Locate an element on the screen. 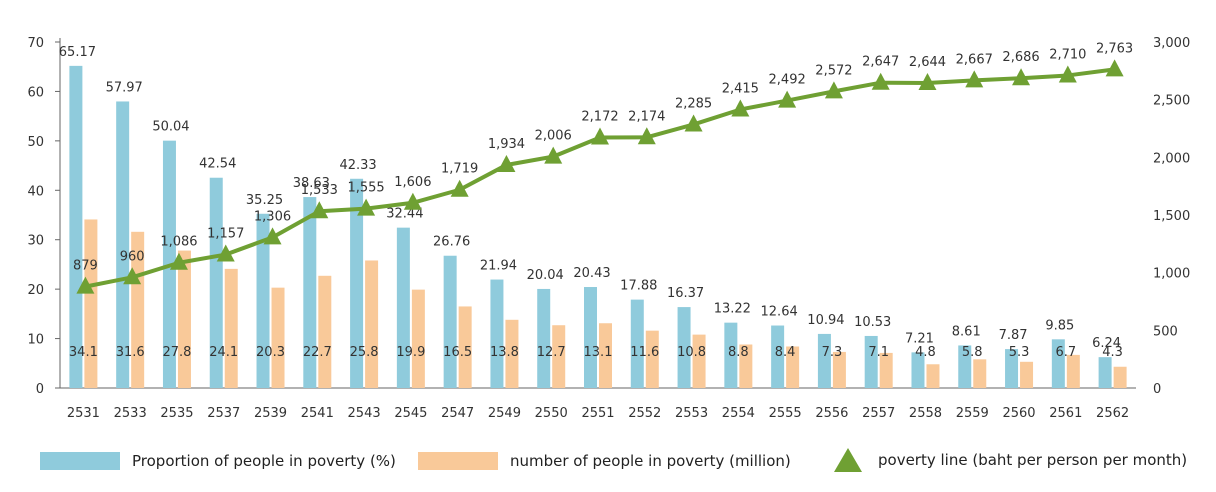  x-tick-label: 2531 is located at coordinates (83, 413).